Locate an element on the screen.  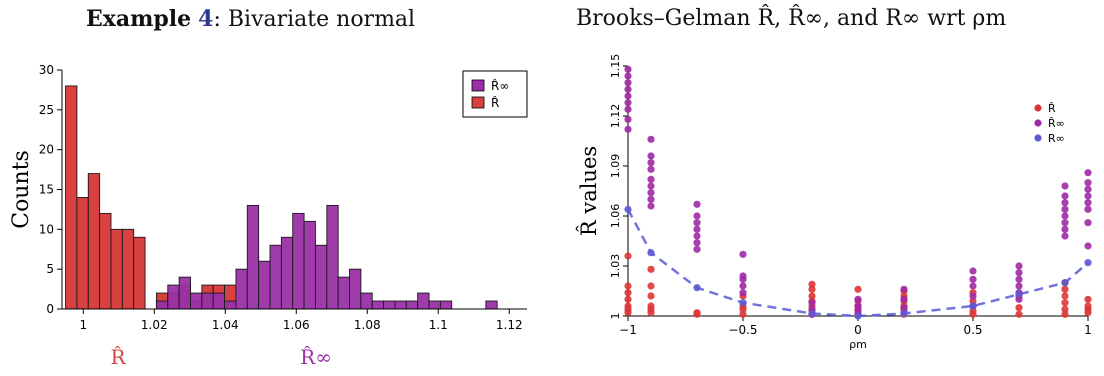
x-tick-label: 1.04 is located at coordinates (225, 325).